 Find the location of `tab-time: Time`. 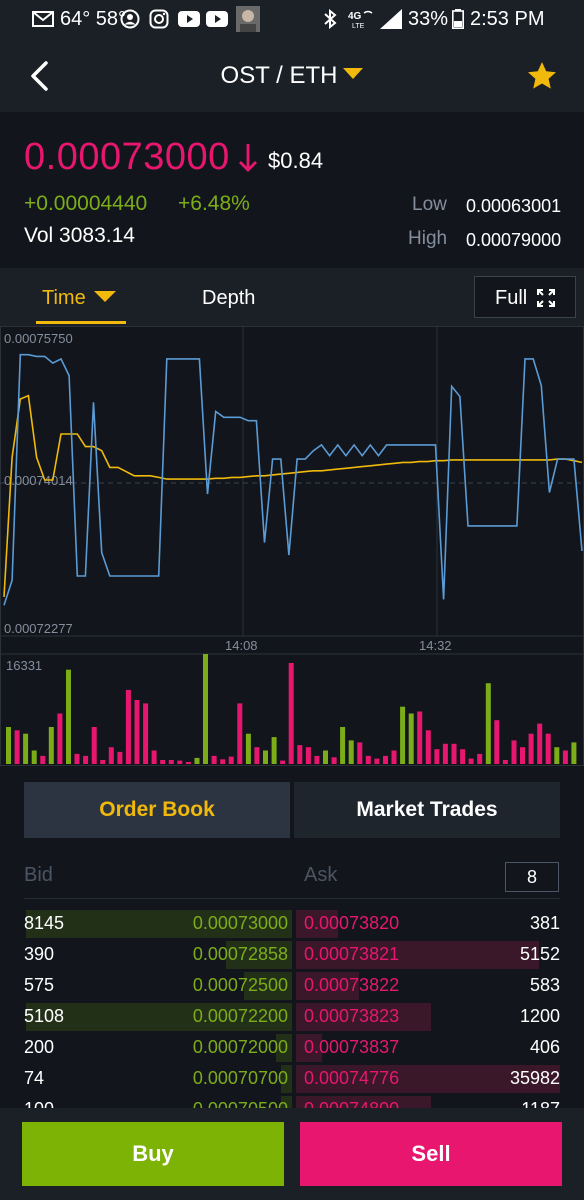

tab-time: Time is located at coordinates (79, 298).